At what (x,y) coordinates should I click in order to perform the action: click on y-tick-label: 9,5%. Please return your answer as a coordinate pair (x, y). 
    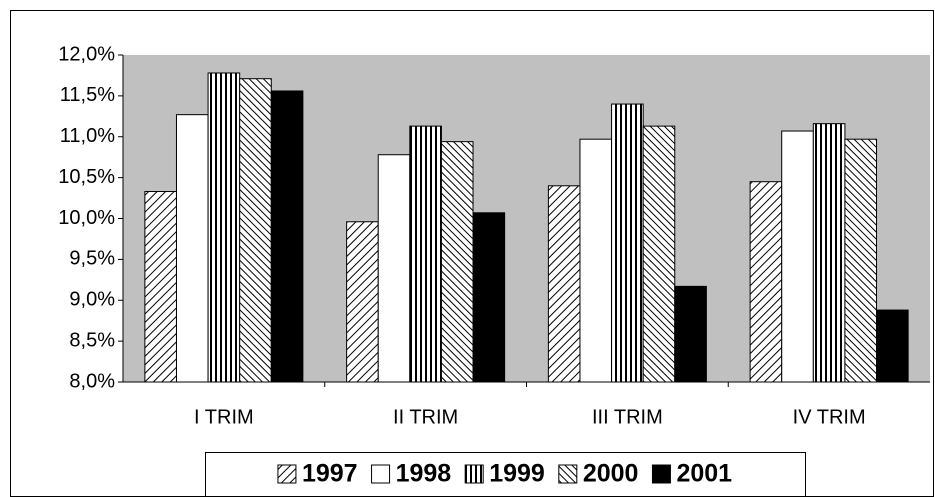
    Looking at the image, I should click on (92, 259).